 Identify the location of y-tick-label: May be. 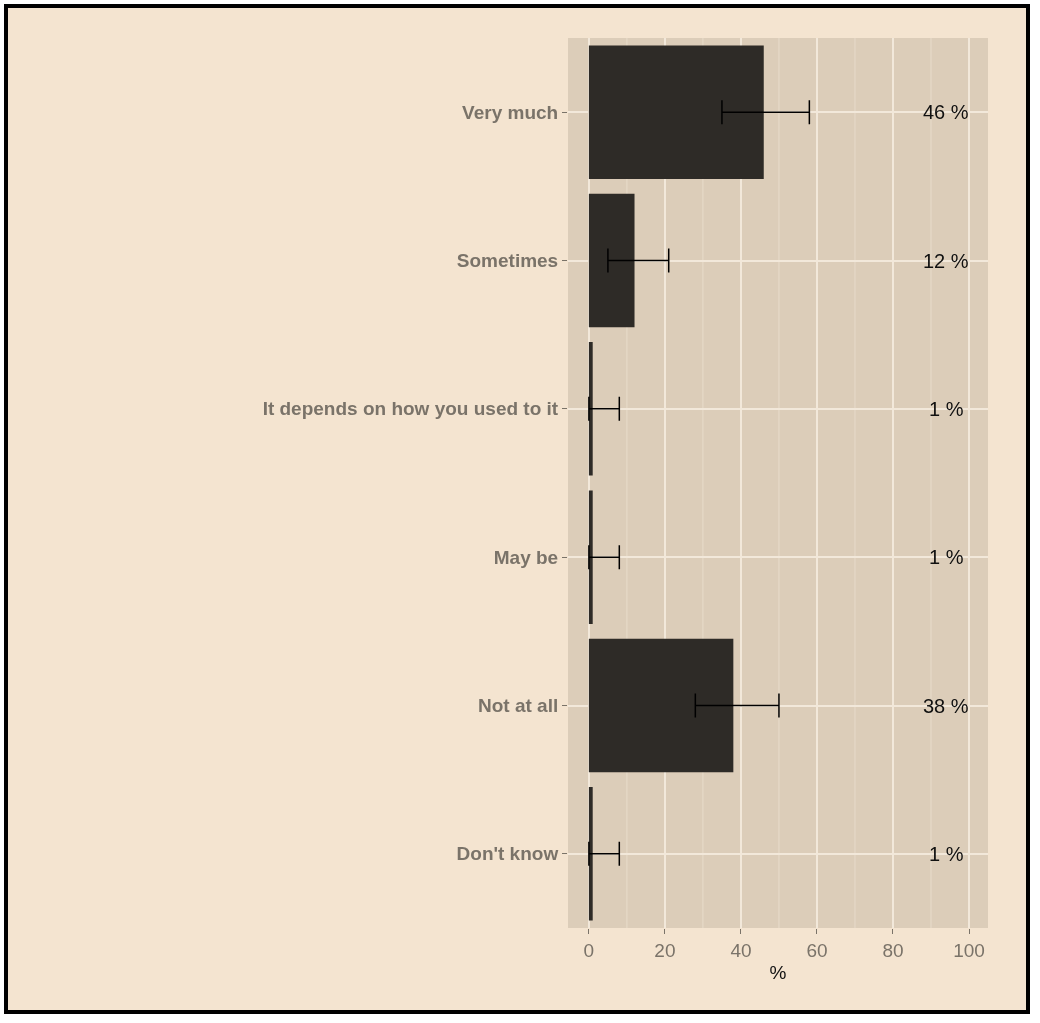
(526, 557).